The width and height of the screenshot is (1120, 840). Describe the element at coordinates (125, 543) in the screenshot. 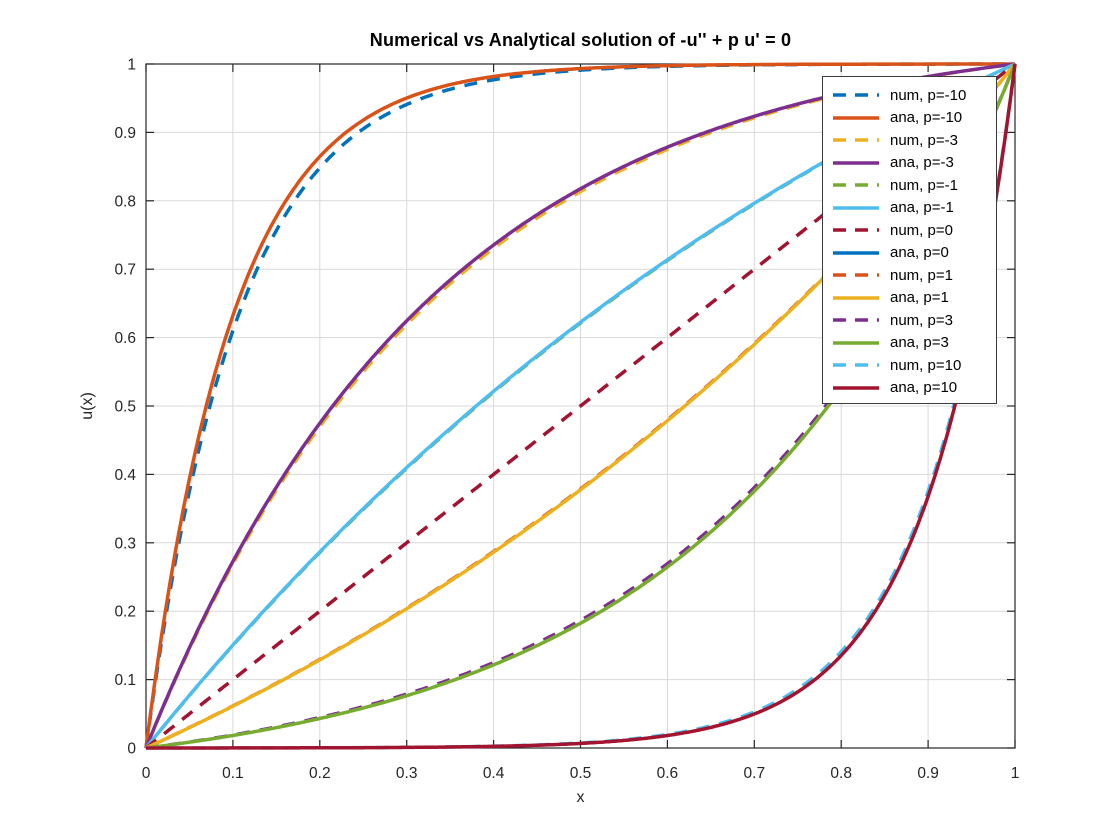

I see `y-tick-label: 0.3` at that location.